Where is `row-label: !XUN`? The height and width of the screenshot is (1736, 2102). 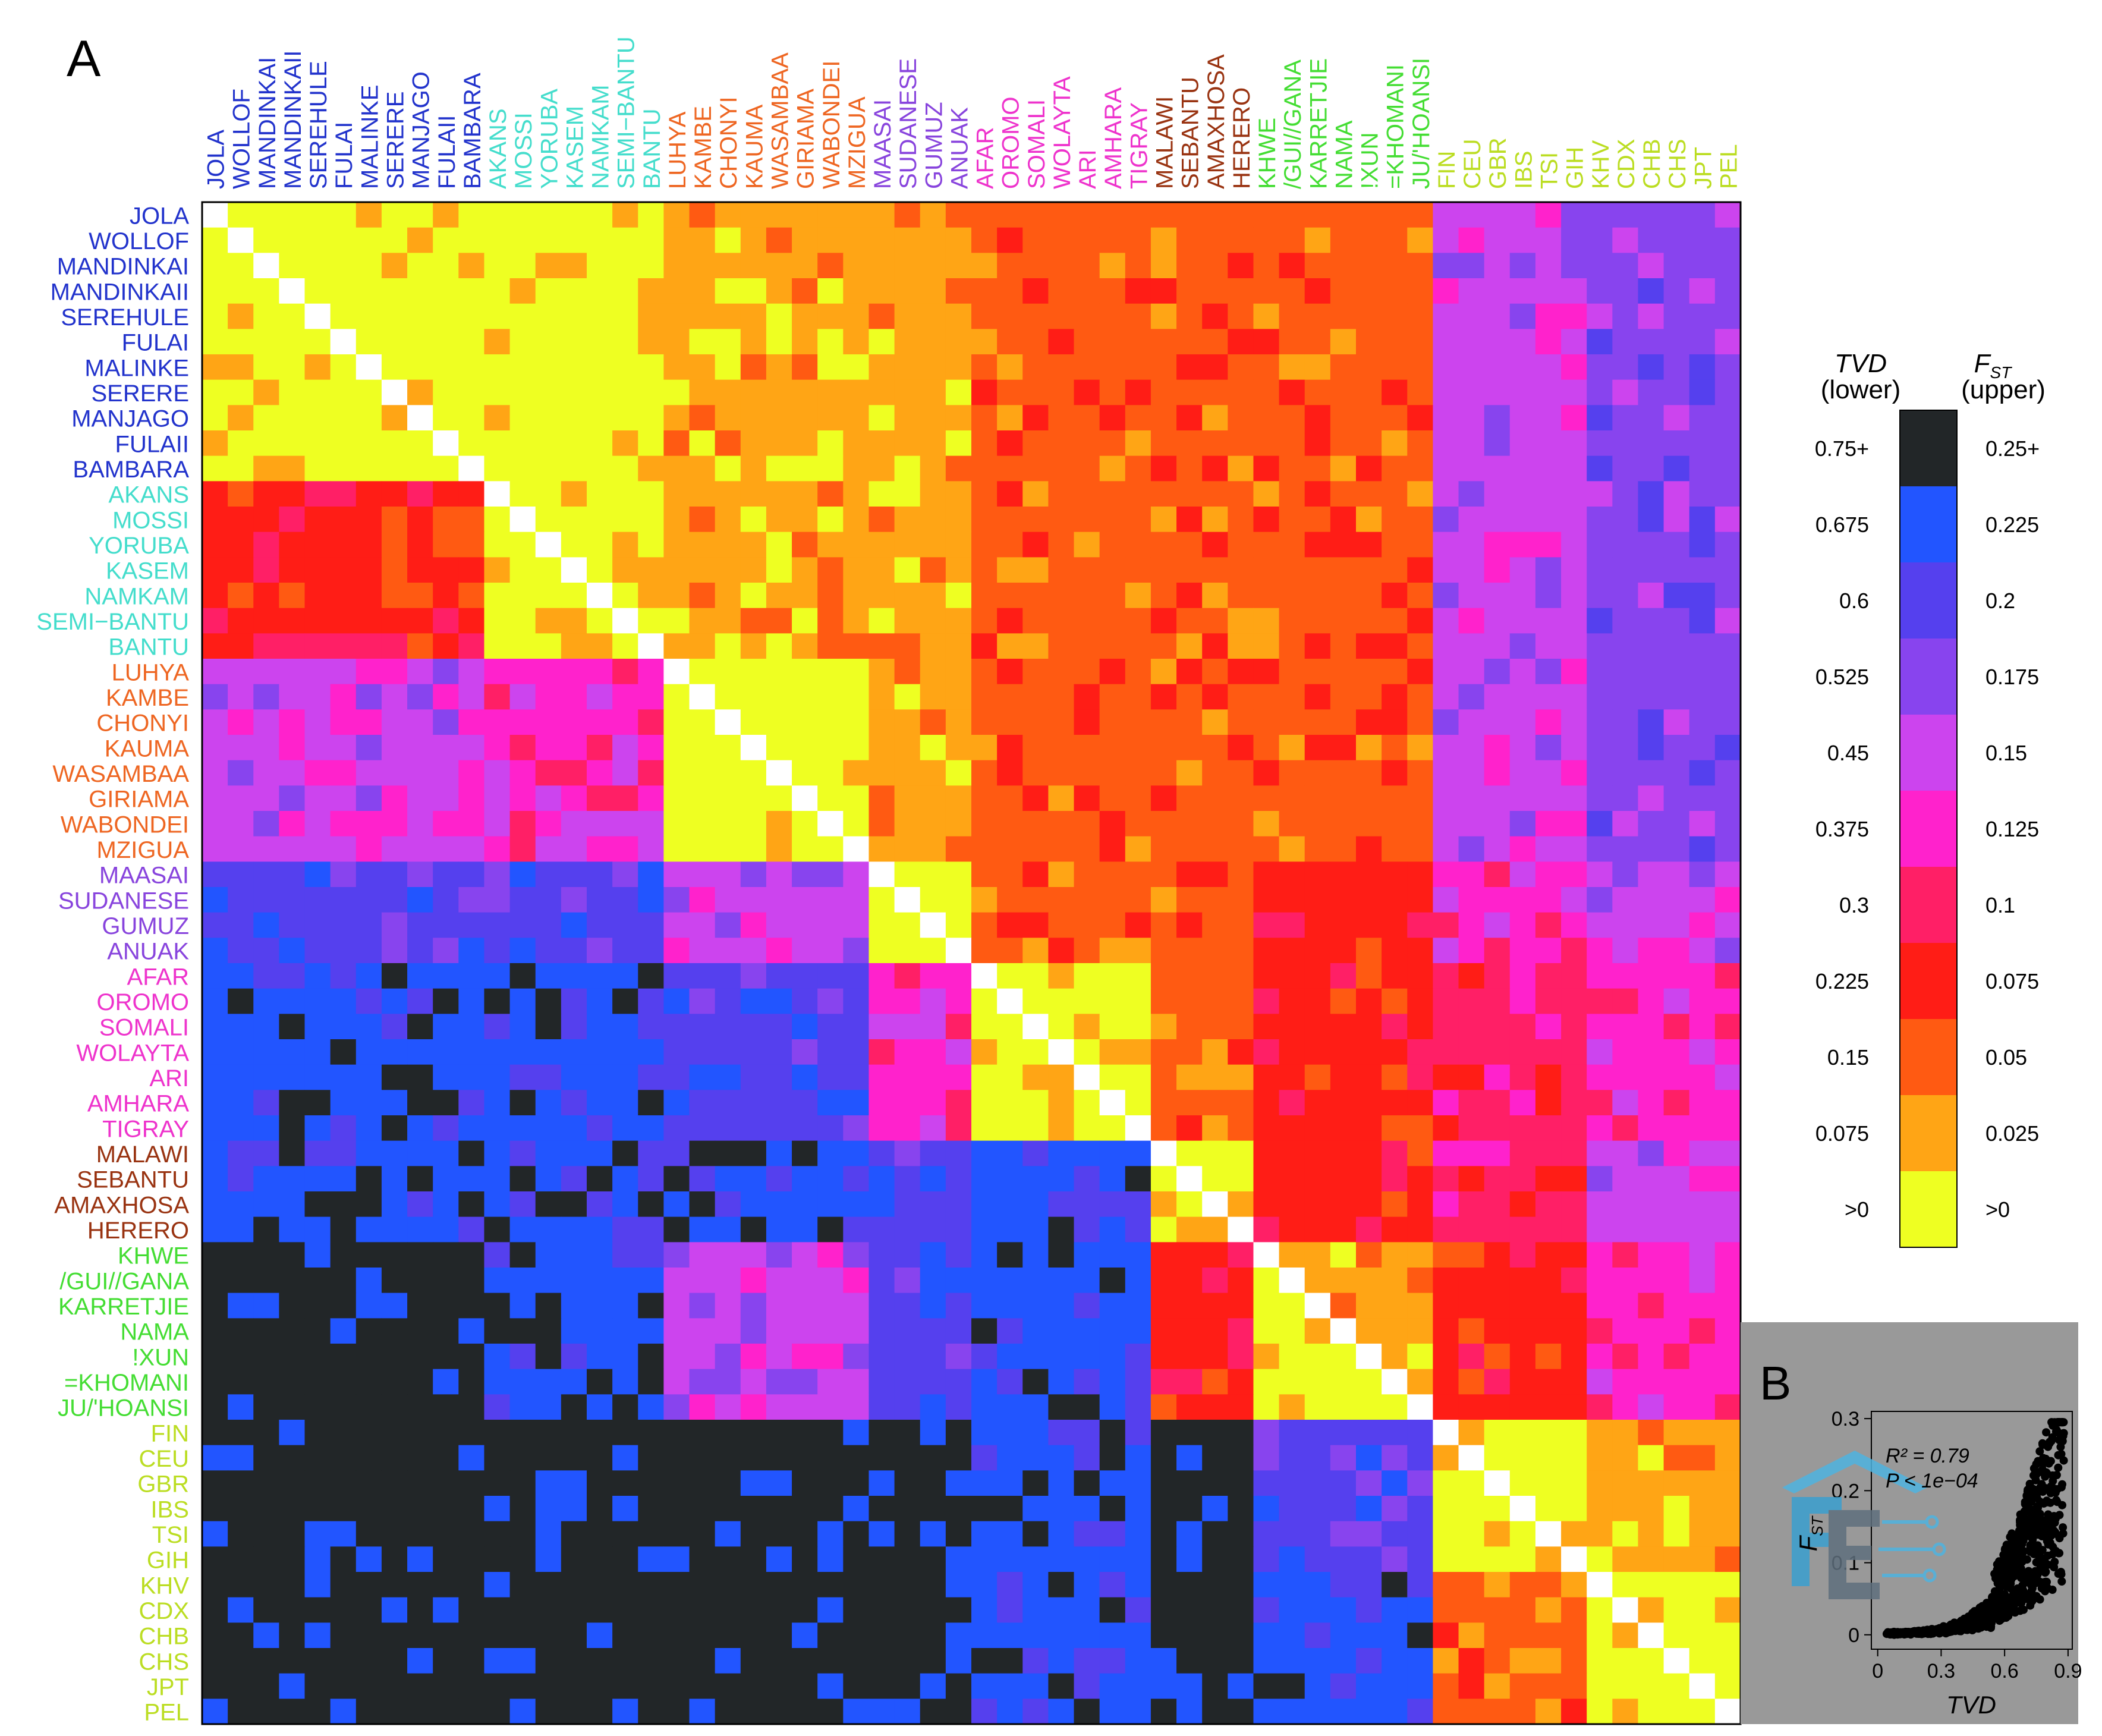 row-label: !XUN is located at coordinates (161, 1357).